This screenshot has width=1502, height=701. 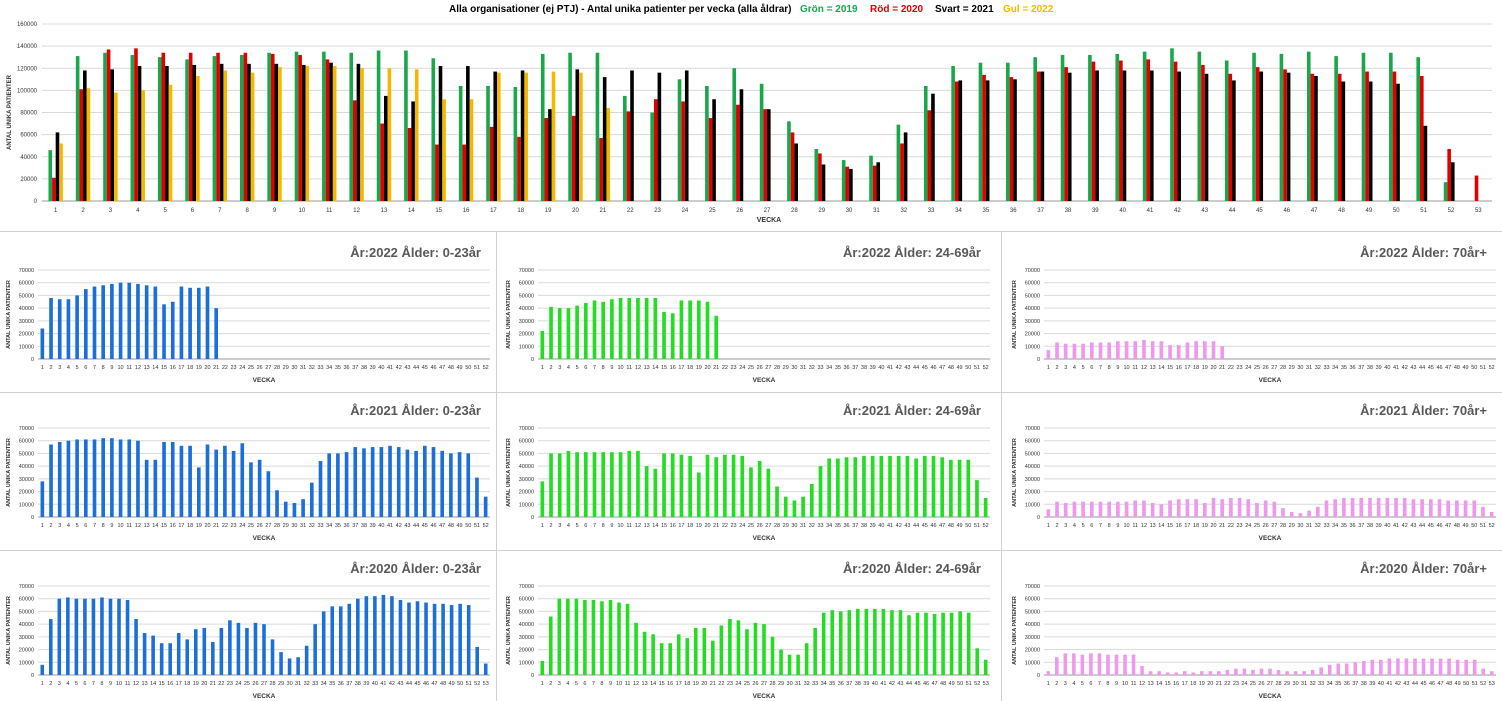 What do you see at coordinates (1448, 526) in the screenshot?
I see `x-tick-label: 47` at bounding box center [1448, 526].